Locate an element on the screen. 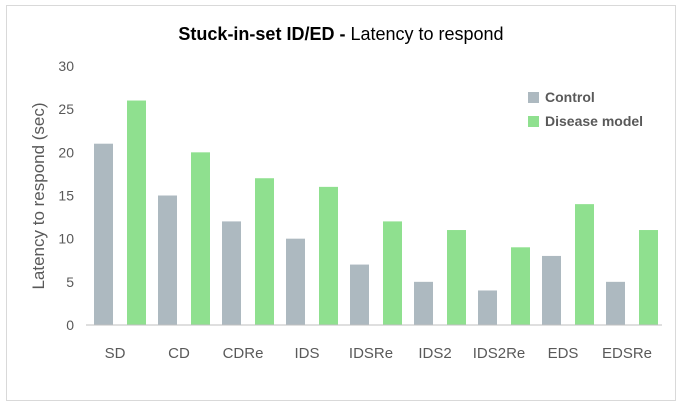 Image resolution: width=683 pixels, height=409 pixels. x-tick-label: IDS2 is located at coordinates (434, 353).